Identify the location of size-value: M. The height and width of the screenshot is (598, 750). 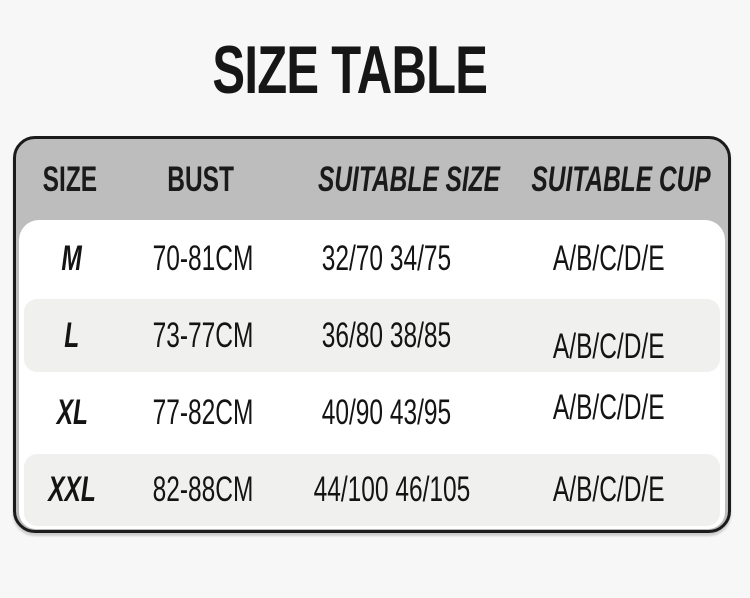
(72, 258).